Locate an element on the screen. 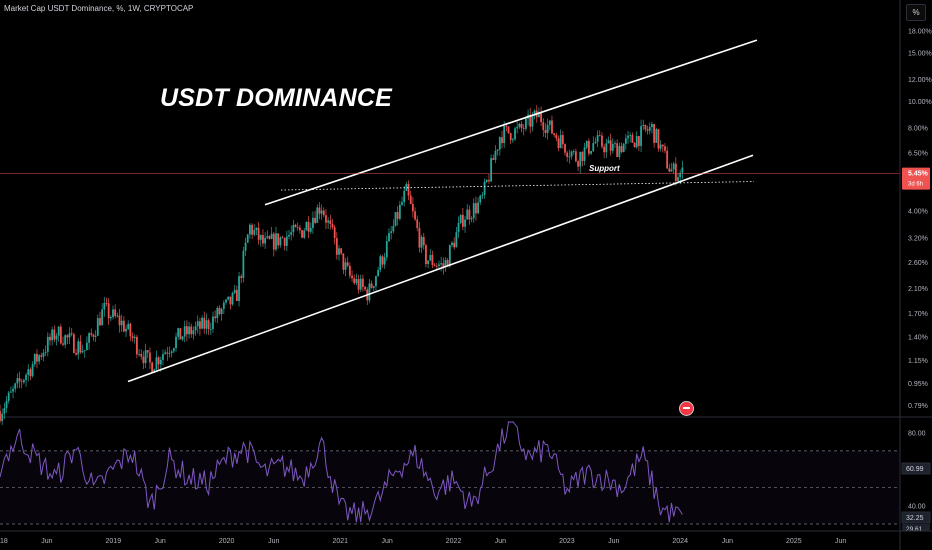 This screenshot has height=550, width=932. rsi-current-badge is located at coordinates (916, 517).